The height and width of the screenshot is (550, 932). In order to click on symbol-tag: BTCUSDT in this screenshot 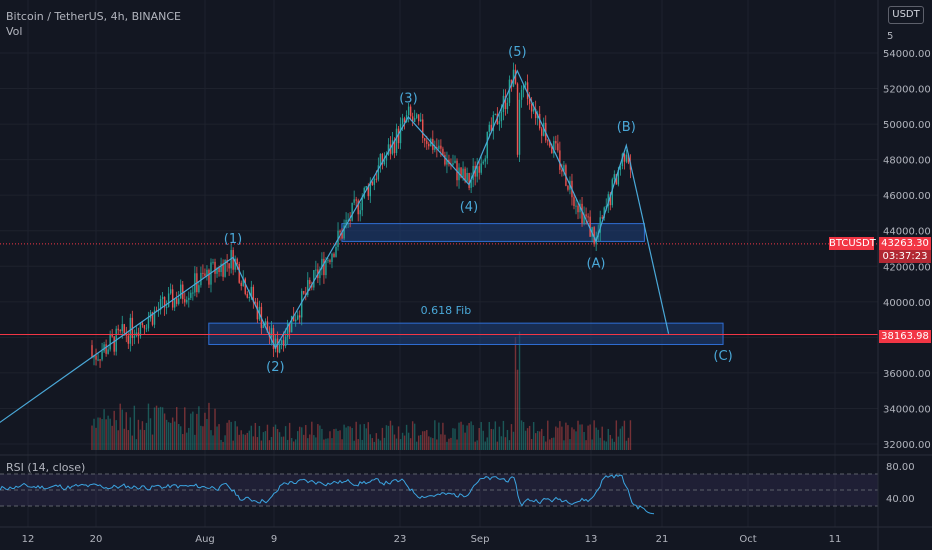, I will do `click(852, 243)`.